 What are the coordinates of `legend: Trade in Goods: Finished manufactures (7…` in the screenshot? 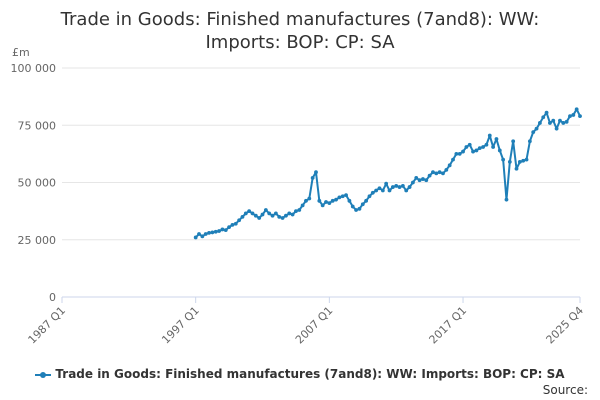 It's located at (300, 374).